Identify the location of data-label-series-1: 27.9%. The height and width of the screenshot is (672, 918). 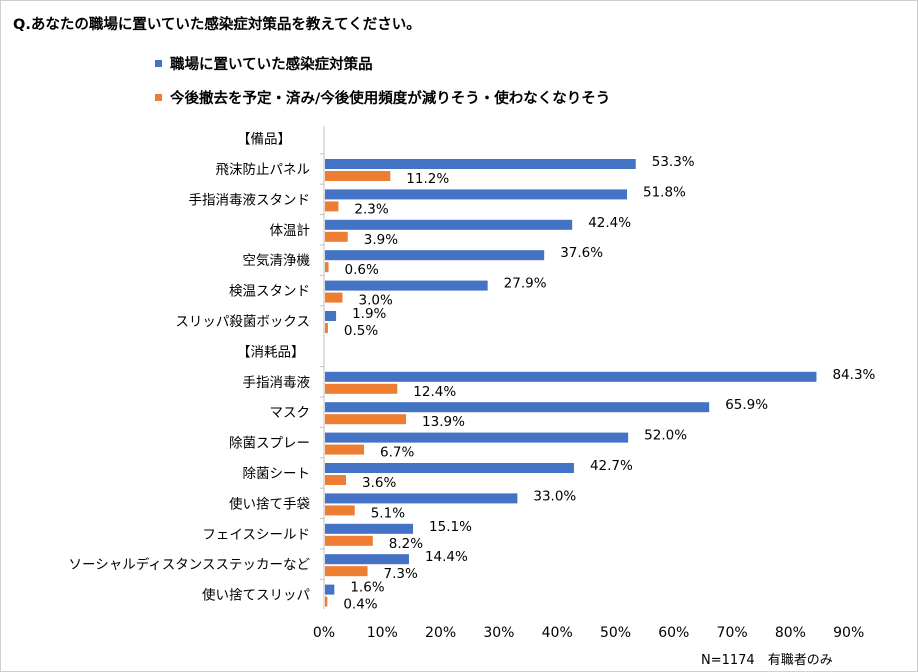
(525, 284).